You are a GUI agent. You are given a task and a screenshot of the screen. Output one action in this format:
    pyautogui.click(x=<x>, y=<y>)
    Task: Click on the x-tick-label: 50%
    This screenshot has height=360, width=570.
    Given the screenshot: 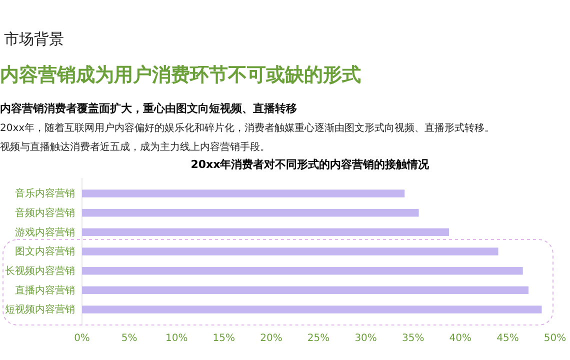 What is the action you would take?
    pyautogui.click(x=555, y=338)
    